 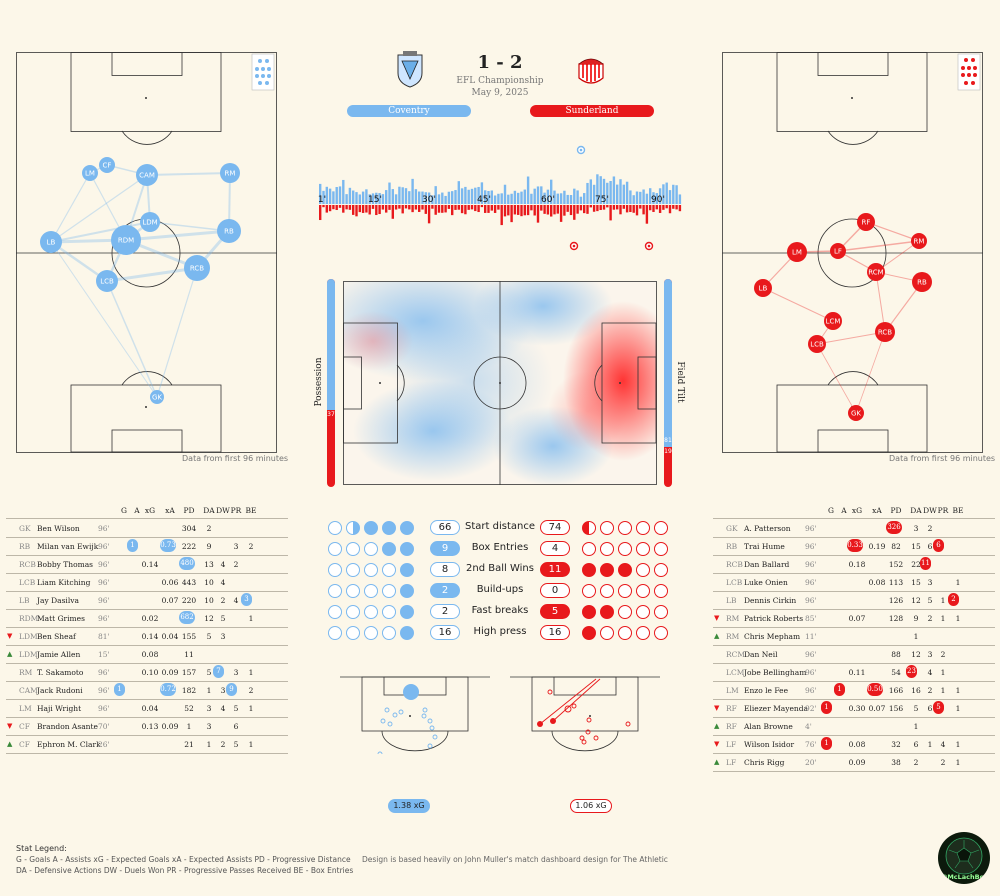 I want to click on player-name: T. Sakamoto, so click(x=60, y=672).